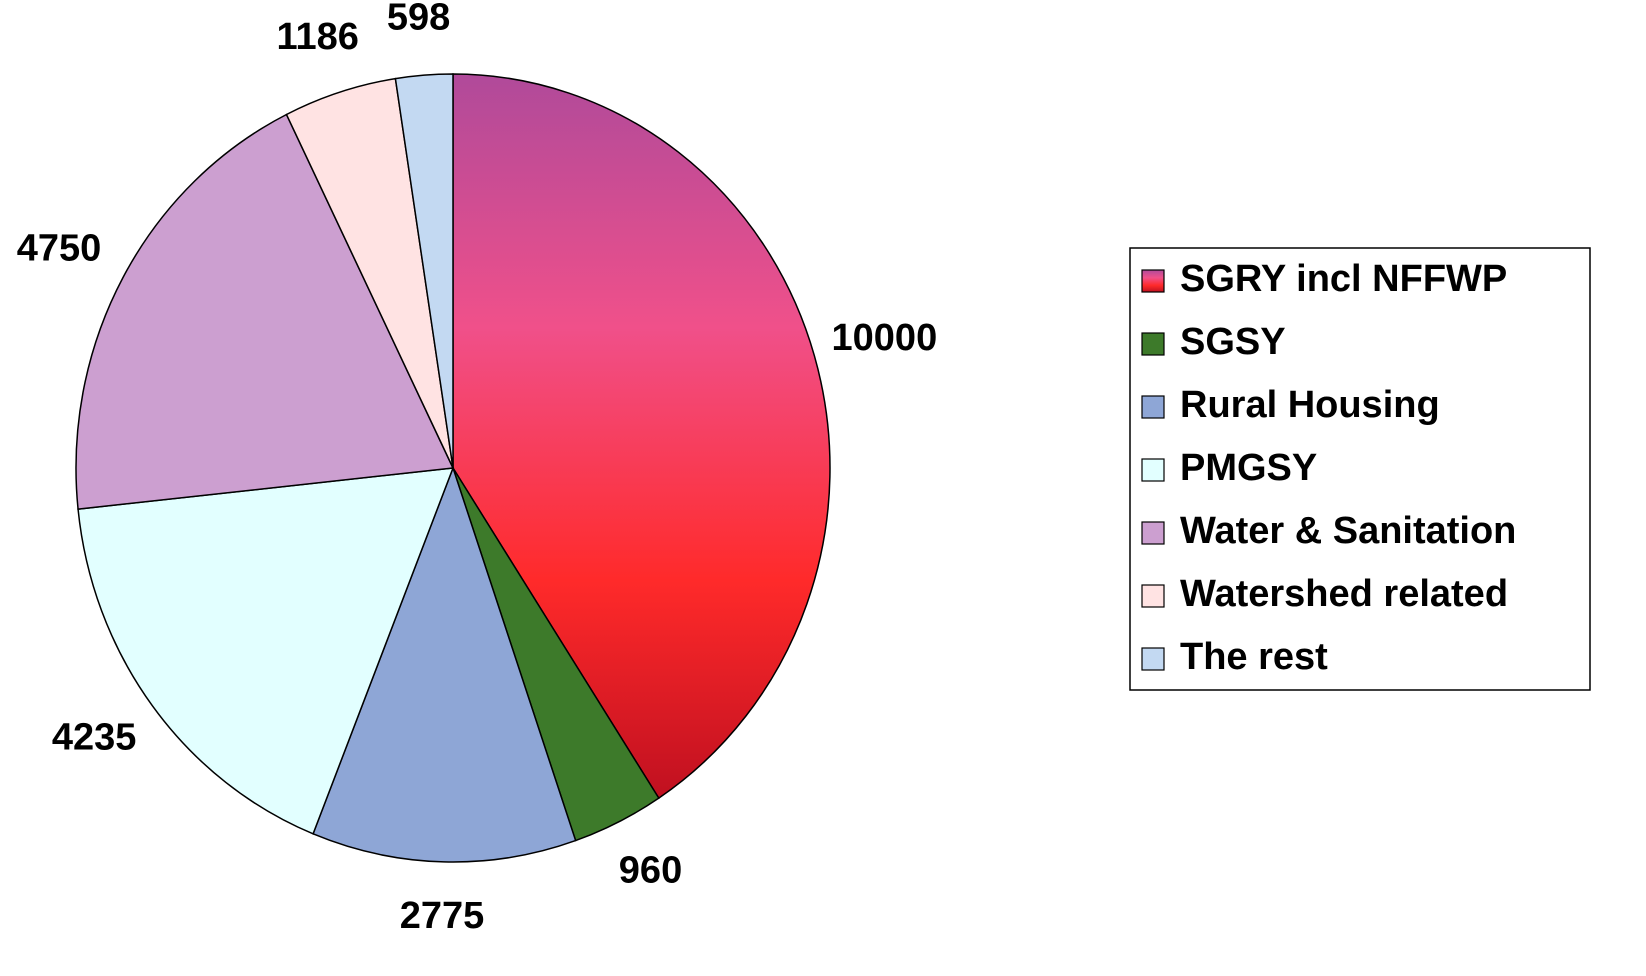 Image resolution: width=1646 pixels, height=976 pixels. What do you see at coordinates (1344, 594) in the screenshot?
I see `legend-label: Watershed related` at bounding box center [1344, 594].